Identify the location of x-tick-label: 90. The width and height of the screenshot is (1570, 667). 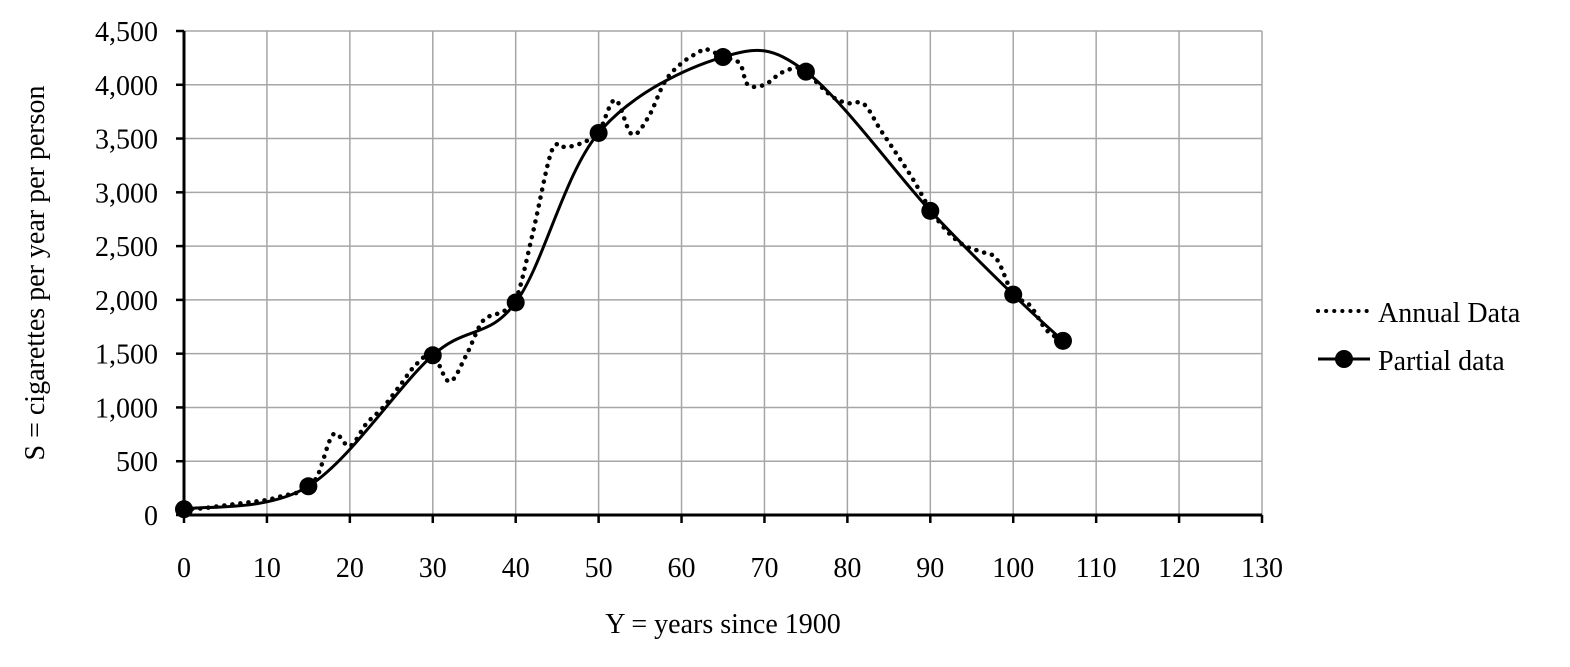
(930, 568).